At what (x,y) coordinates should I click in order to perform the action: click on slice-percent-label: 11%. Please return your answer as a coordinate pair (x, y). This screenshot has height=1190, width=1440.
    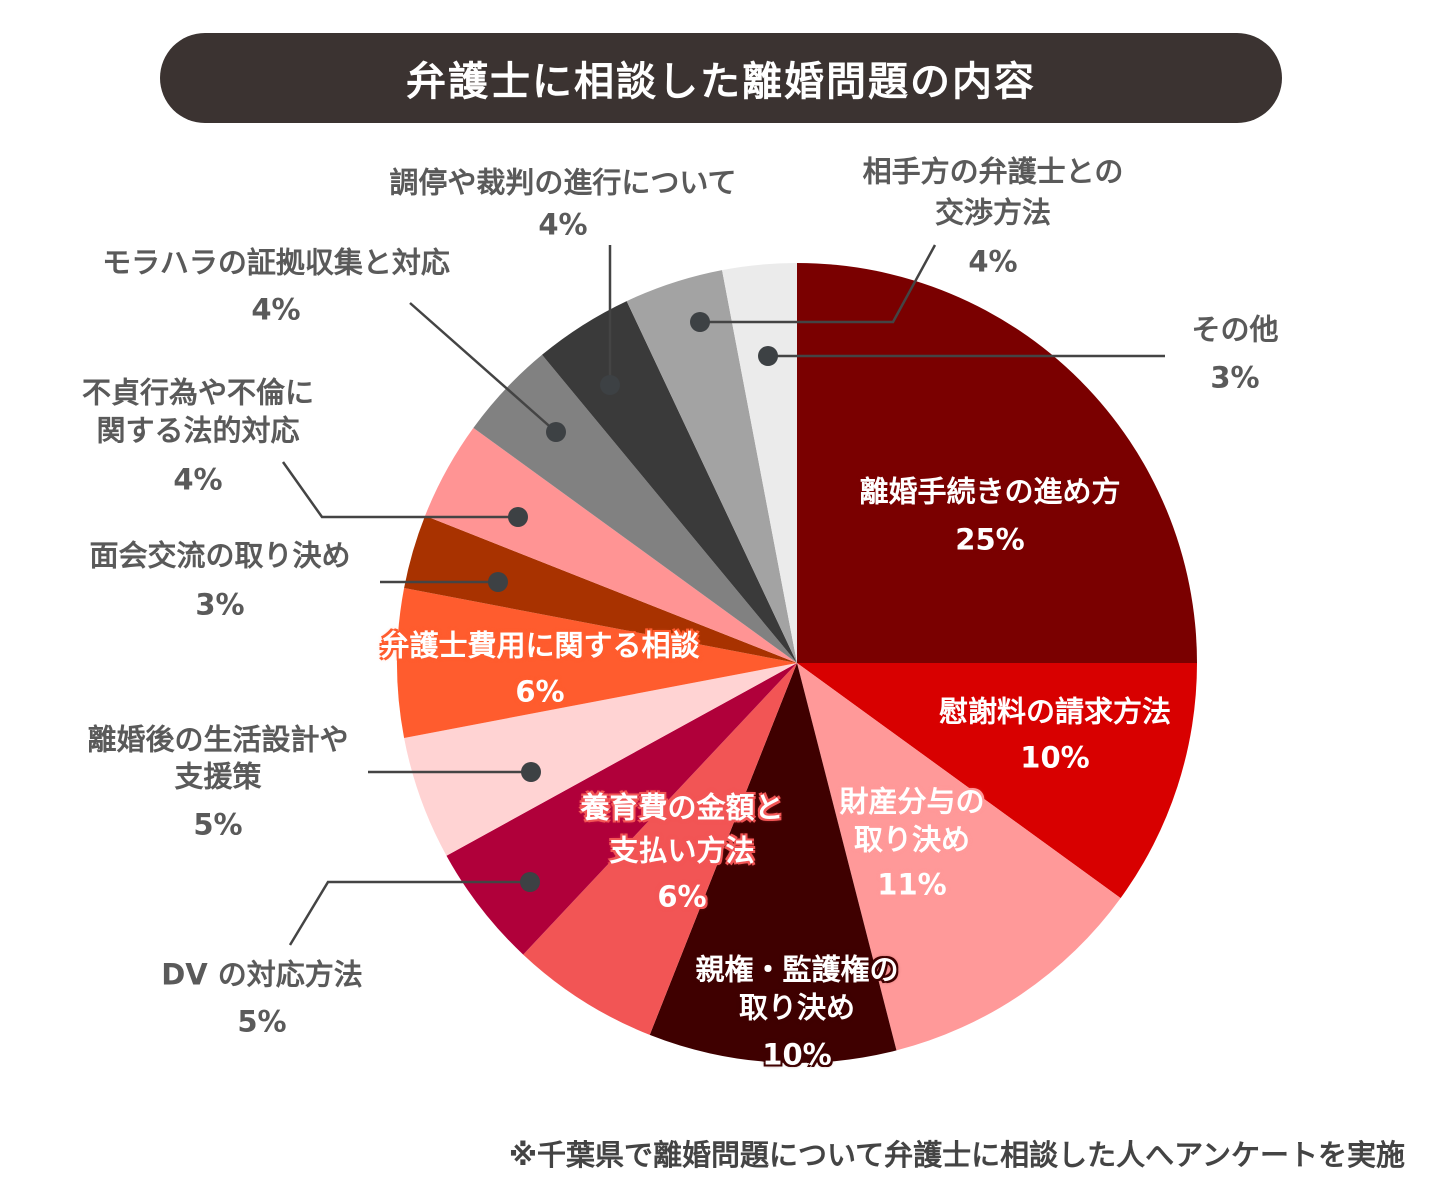
    Looking at the image, I should click on (912, 884).